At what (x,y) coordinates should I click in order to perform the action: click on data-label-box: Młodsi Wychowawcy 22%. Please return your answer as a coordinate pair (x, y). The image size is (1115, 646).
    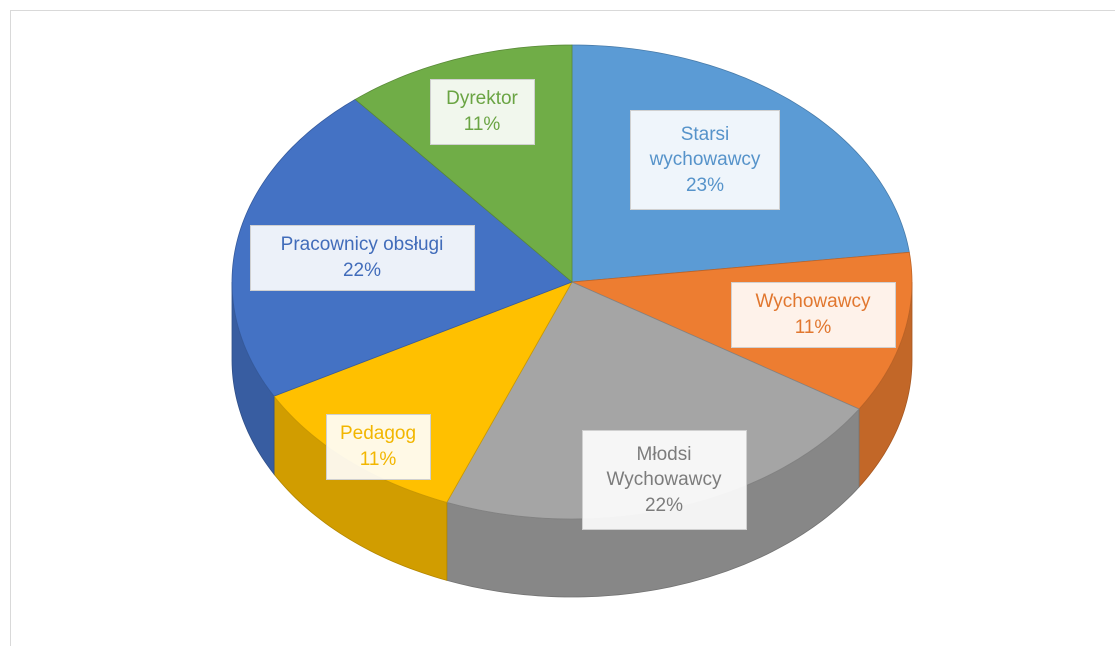
    Looking at the image, I should click on (664, 480).